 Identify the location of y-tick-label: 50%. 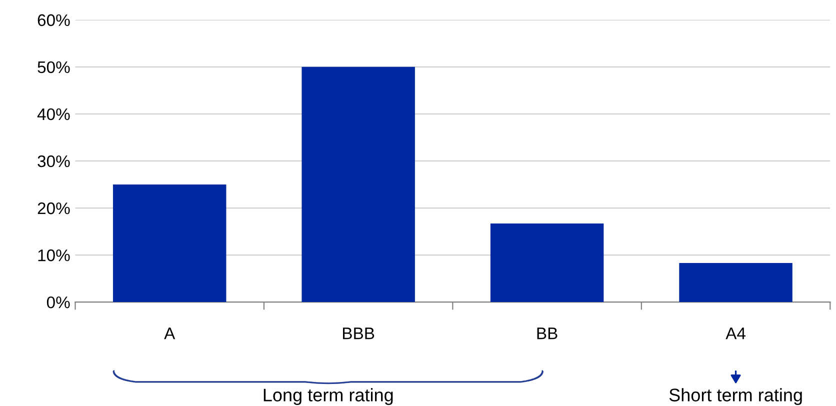
(54, 67).